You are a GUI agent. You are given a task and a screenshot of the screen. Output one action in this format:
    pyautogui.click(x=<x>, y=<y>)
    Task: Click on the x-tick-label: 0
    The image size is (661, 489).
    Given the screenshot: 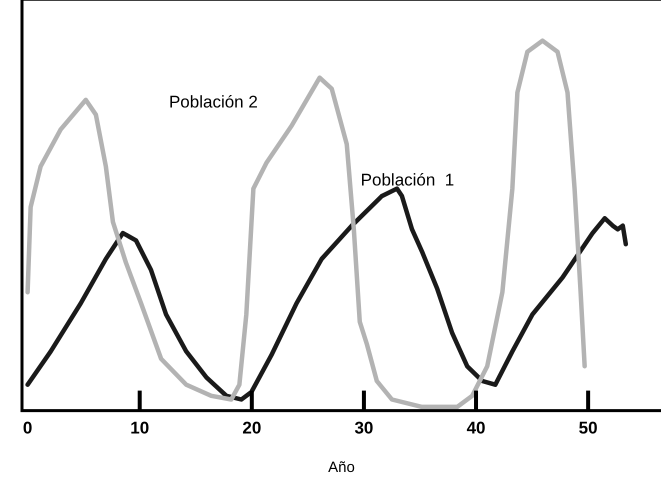 What is the action you would take?
    pyautogui.click(x=27, y=428)
    